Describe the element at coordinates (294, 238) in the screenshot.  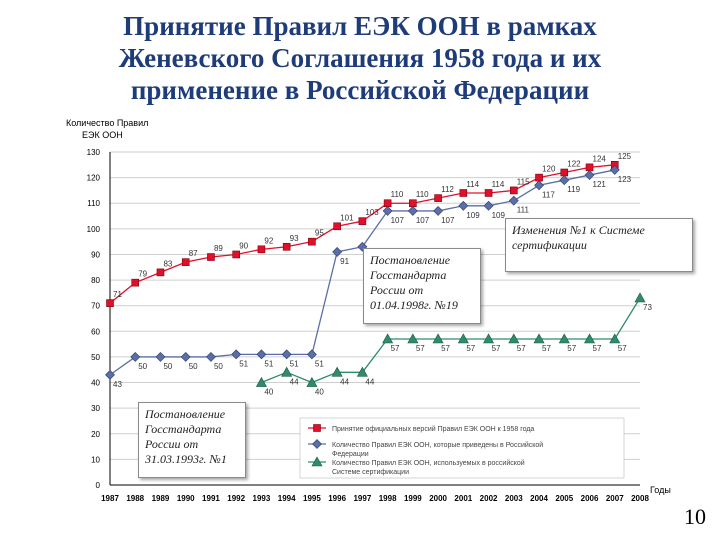
I see `series-1-data-label: 93` at that location.